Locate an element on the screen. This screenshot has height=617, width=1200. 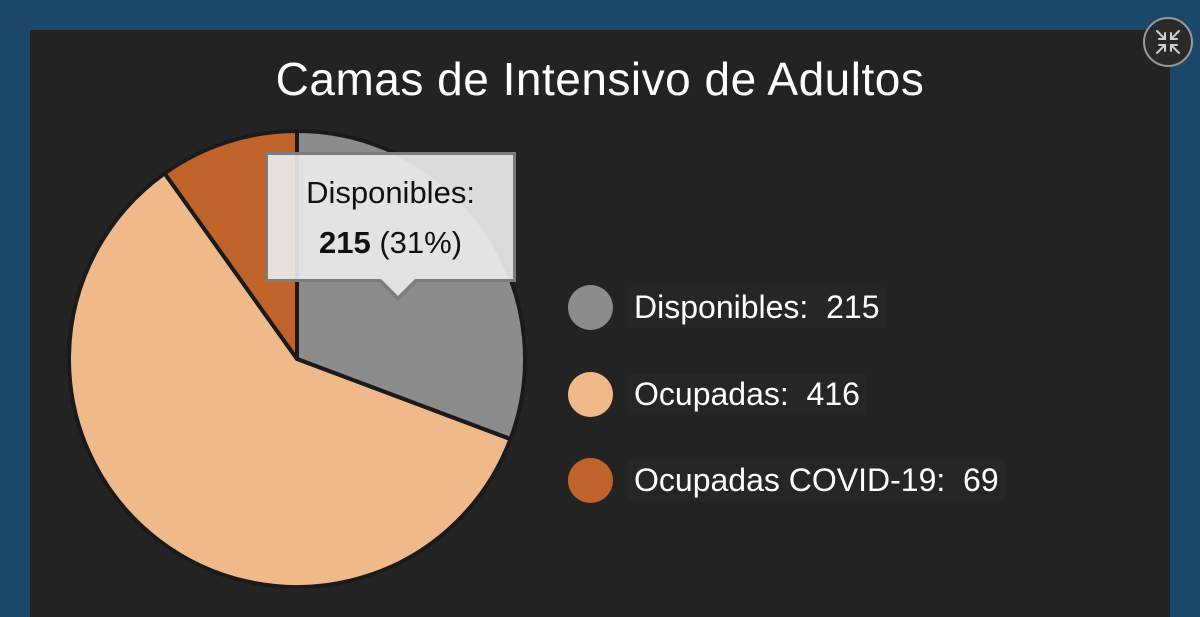
minimize-icon is located at coordinates (1168, 42).